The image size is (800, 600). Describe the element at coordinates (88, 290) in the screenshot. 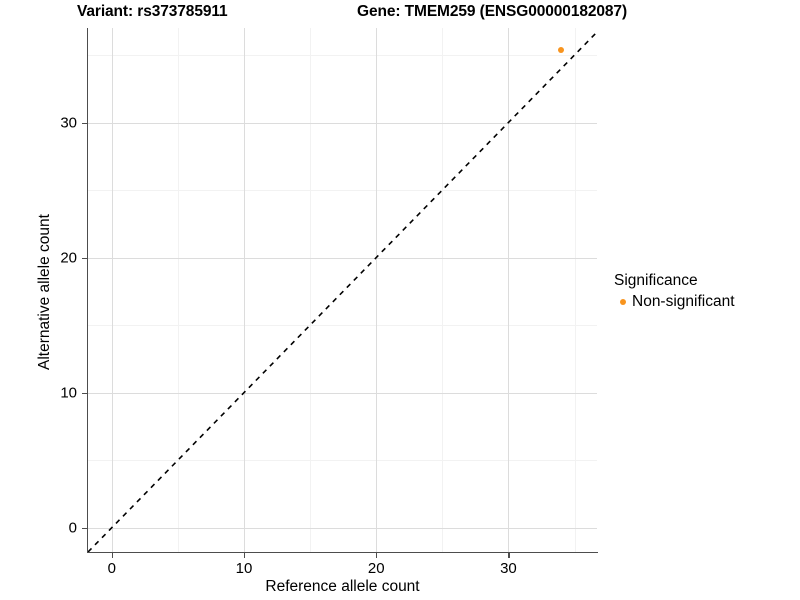

I see `y-axis-line` at that location.